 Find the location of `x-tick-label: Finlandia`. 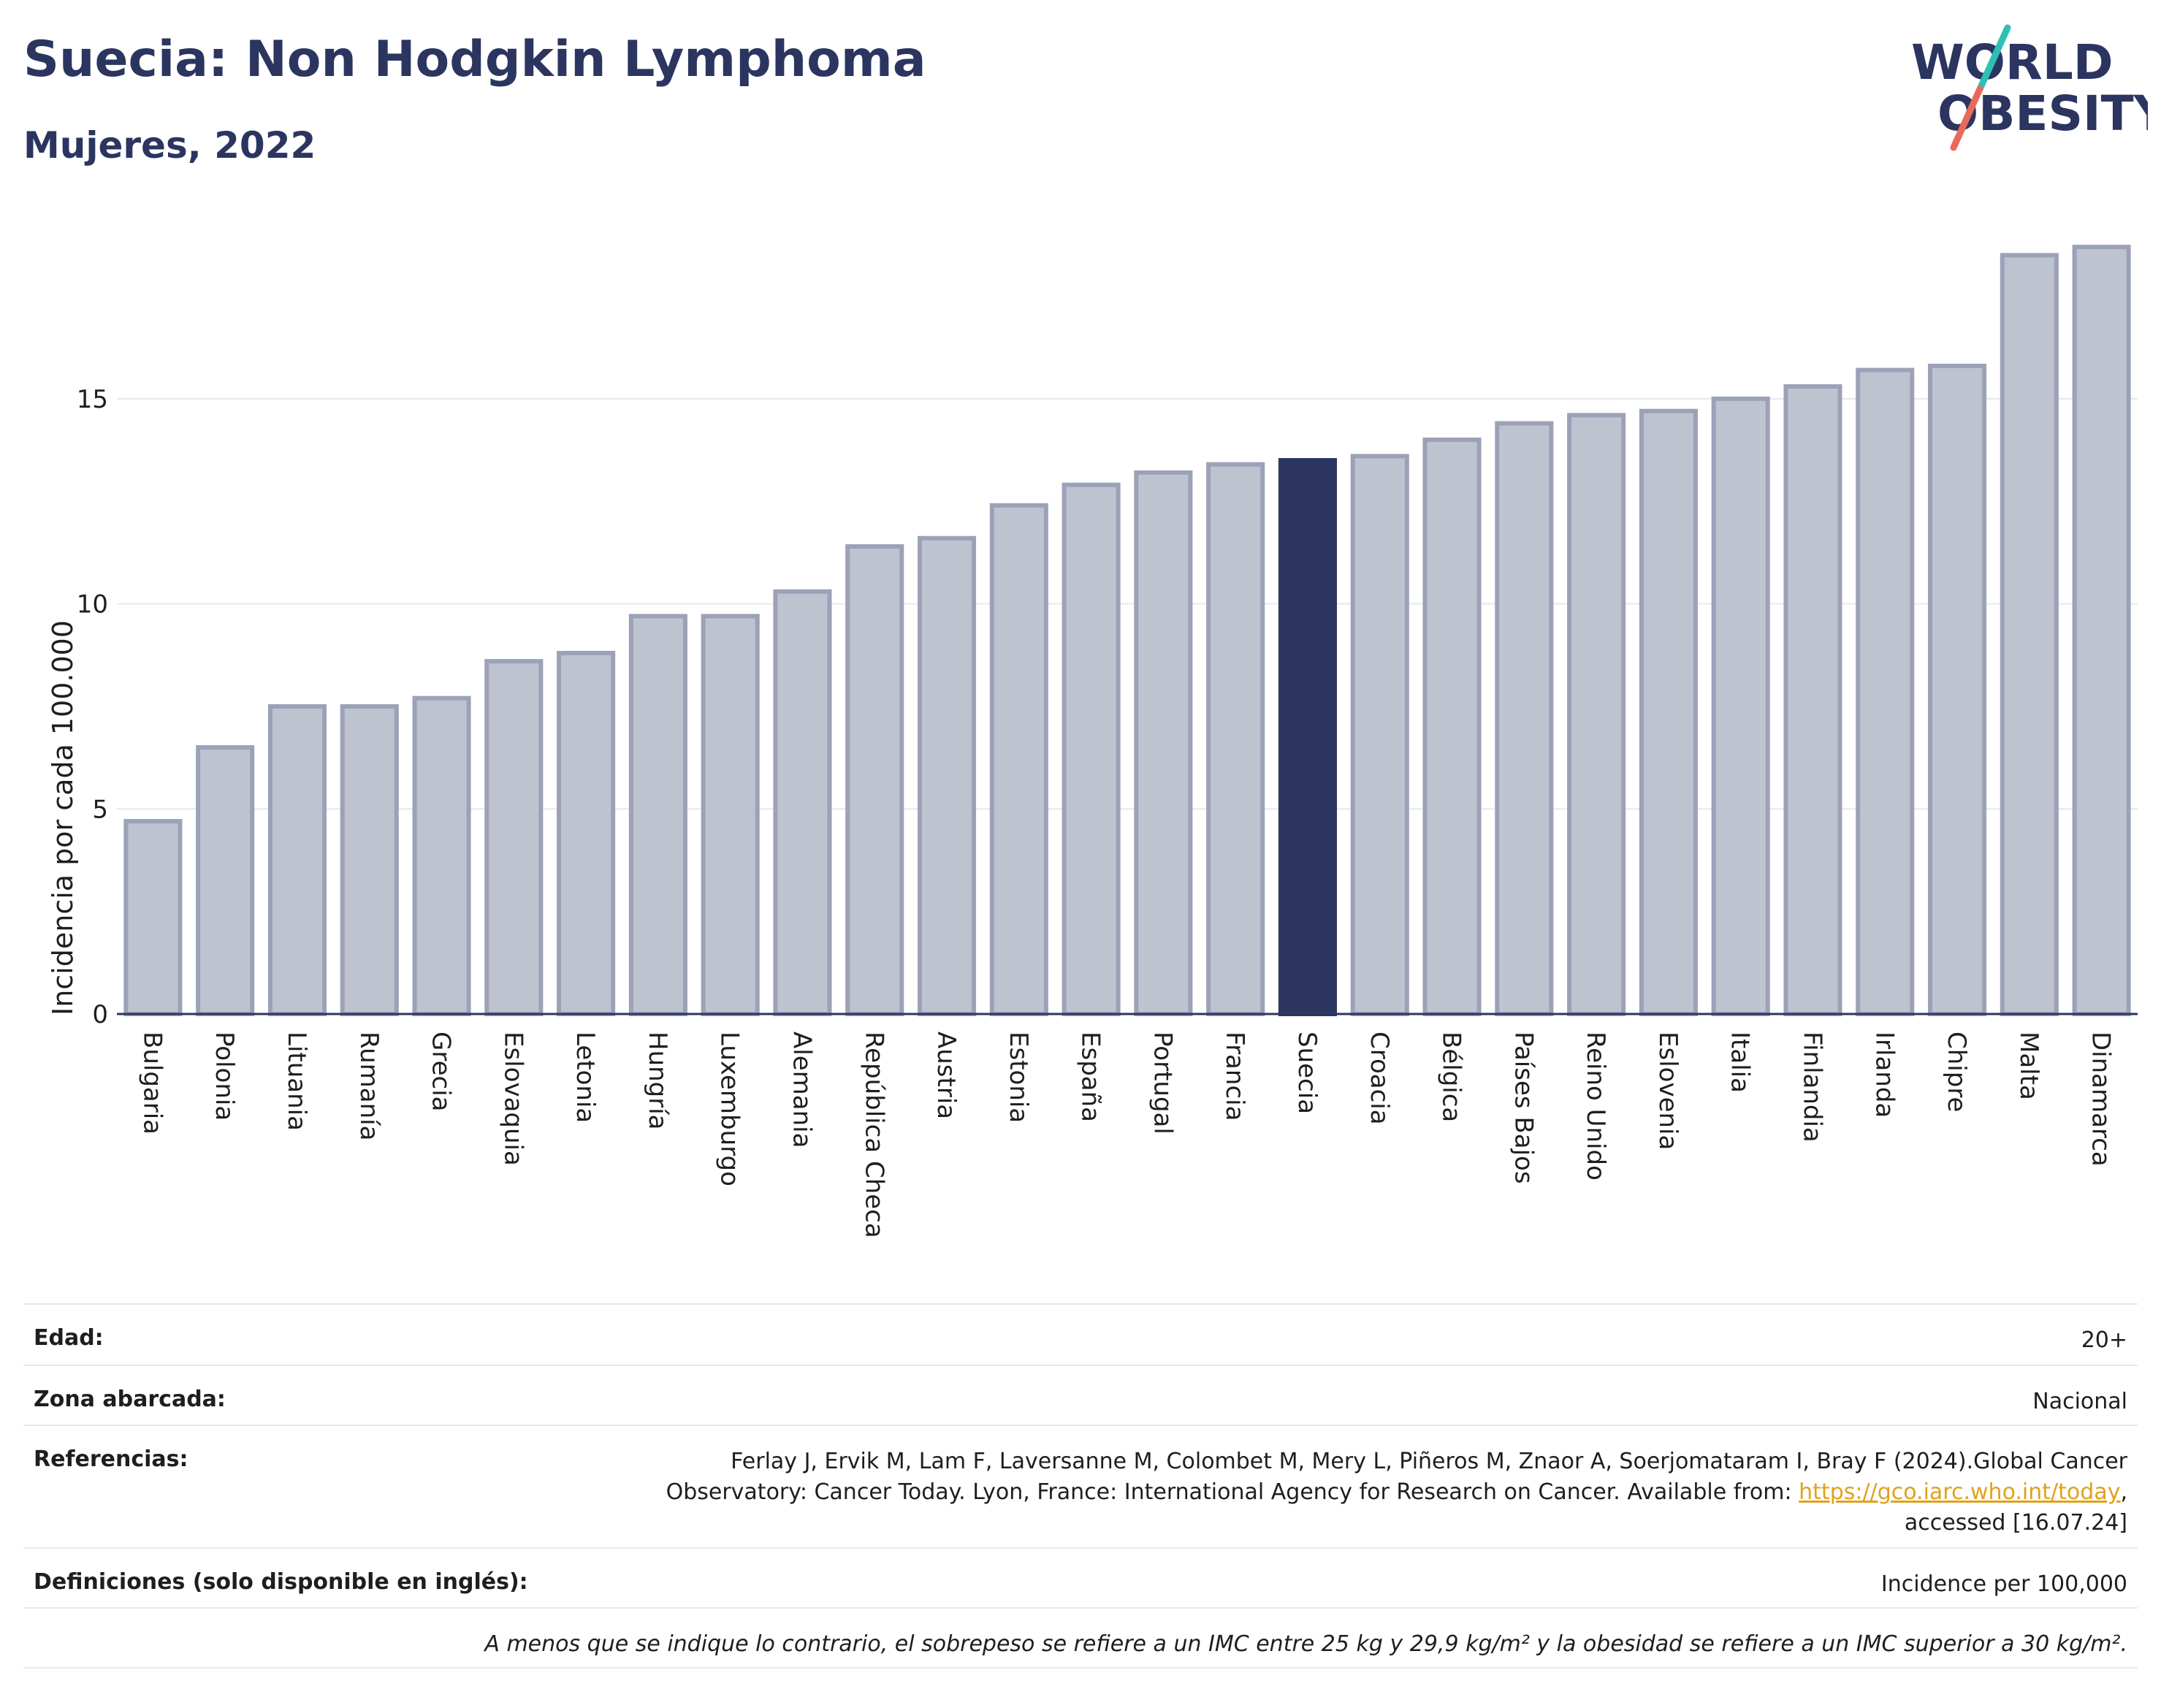

x-tick-label: Finlandia is located at coordinates (1812, 1087).